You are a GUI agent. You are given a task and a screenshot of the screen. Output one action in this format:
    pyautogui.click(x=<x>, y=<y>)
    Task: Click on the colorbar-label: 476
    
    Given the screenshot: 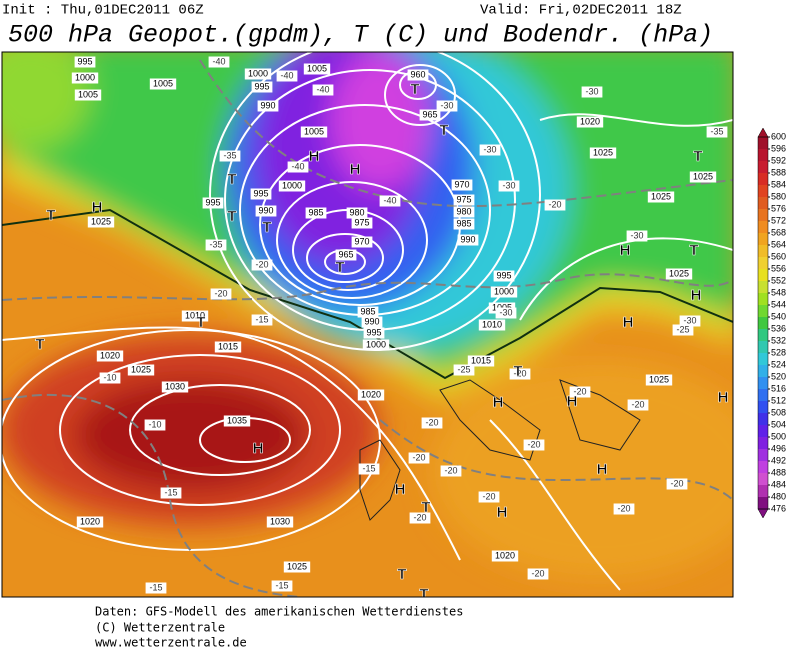 What is the action you would take?
    pyautogui.click(x=778, y=508)
    